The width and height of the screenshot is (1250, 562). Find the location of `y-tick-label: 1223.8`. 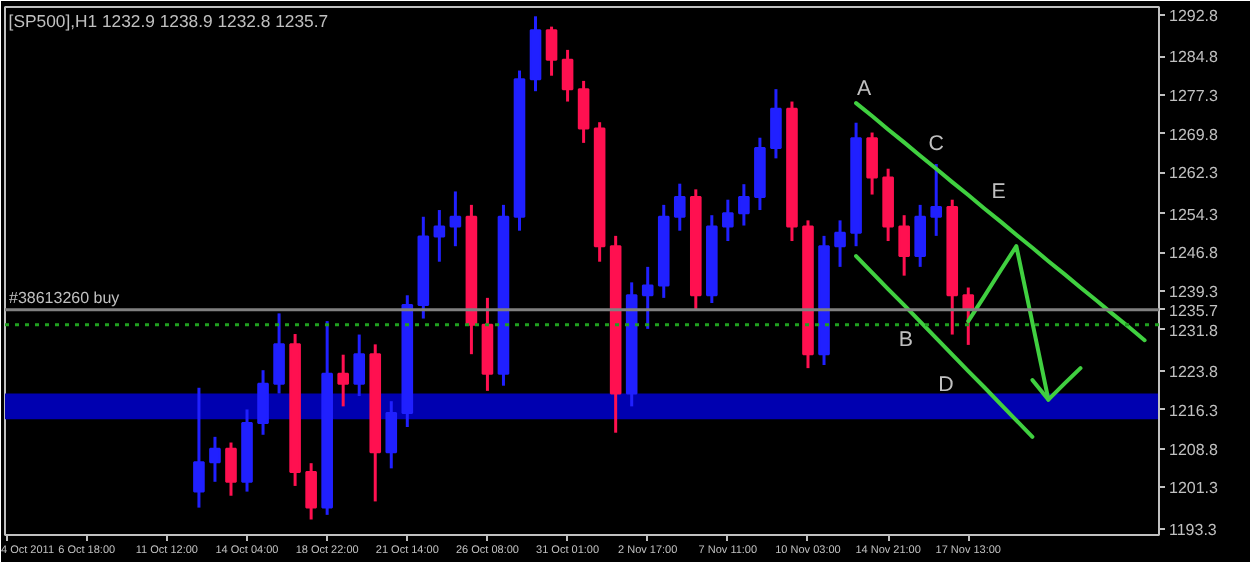

y-tick-label: 1223.8 is located at coordinates (1194, 372).